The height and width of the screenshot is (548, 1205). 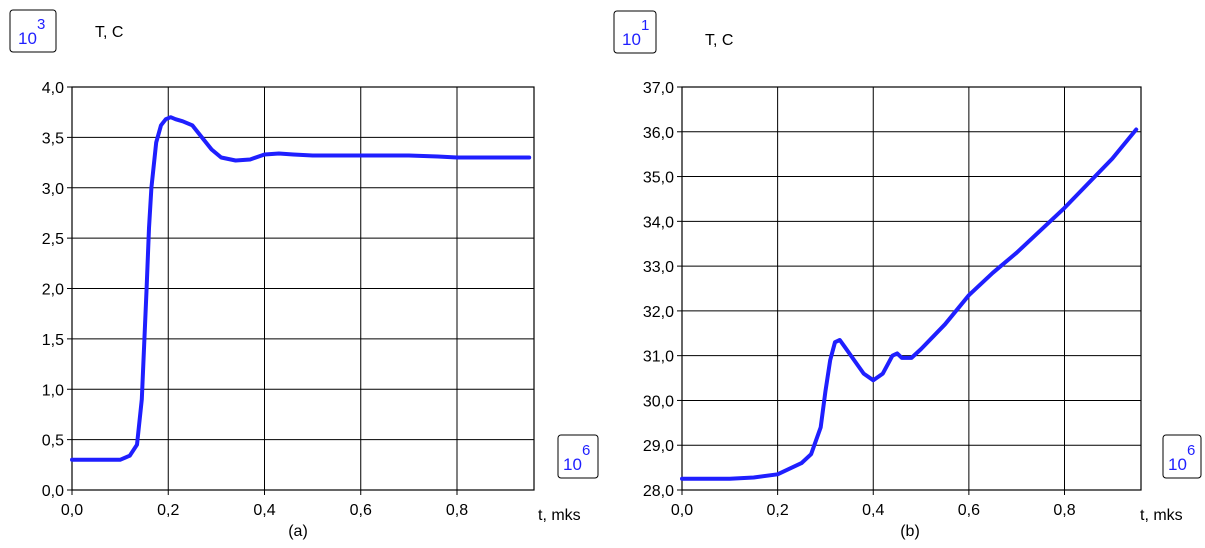 What do you see at coordinates (53, 138) in the screenshot?
I see `y-tick-label: 3,5` at bounding box center [53, 138].